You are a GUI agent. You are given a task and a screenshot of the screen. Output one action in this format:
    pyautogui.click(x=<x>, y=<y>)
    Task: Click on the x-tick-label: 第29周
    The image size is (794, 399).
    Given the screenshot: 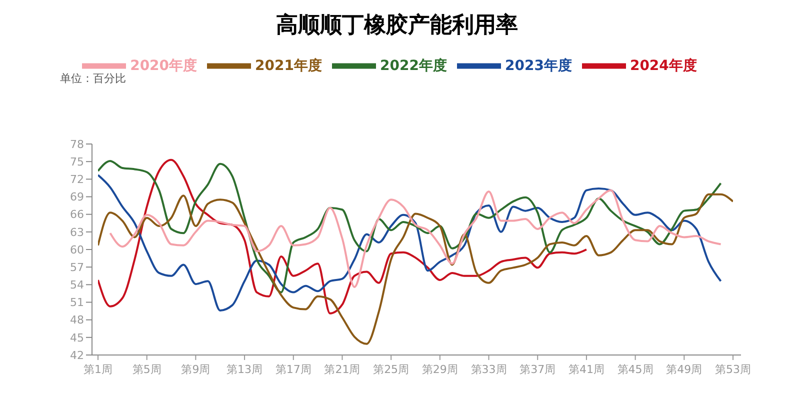 What is the action you would take?
    pyautogui.click(x=440, y=369)
    